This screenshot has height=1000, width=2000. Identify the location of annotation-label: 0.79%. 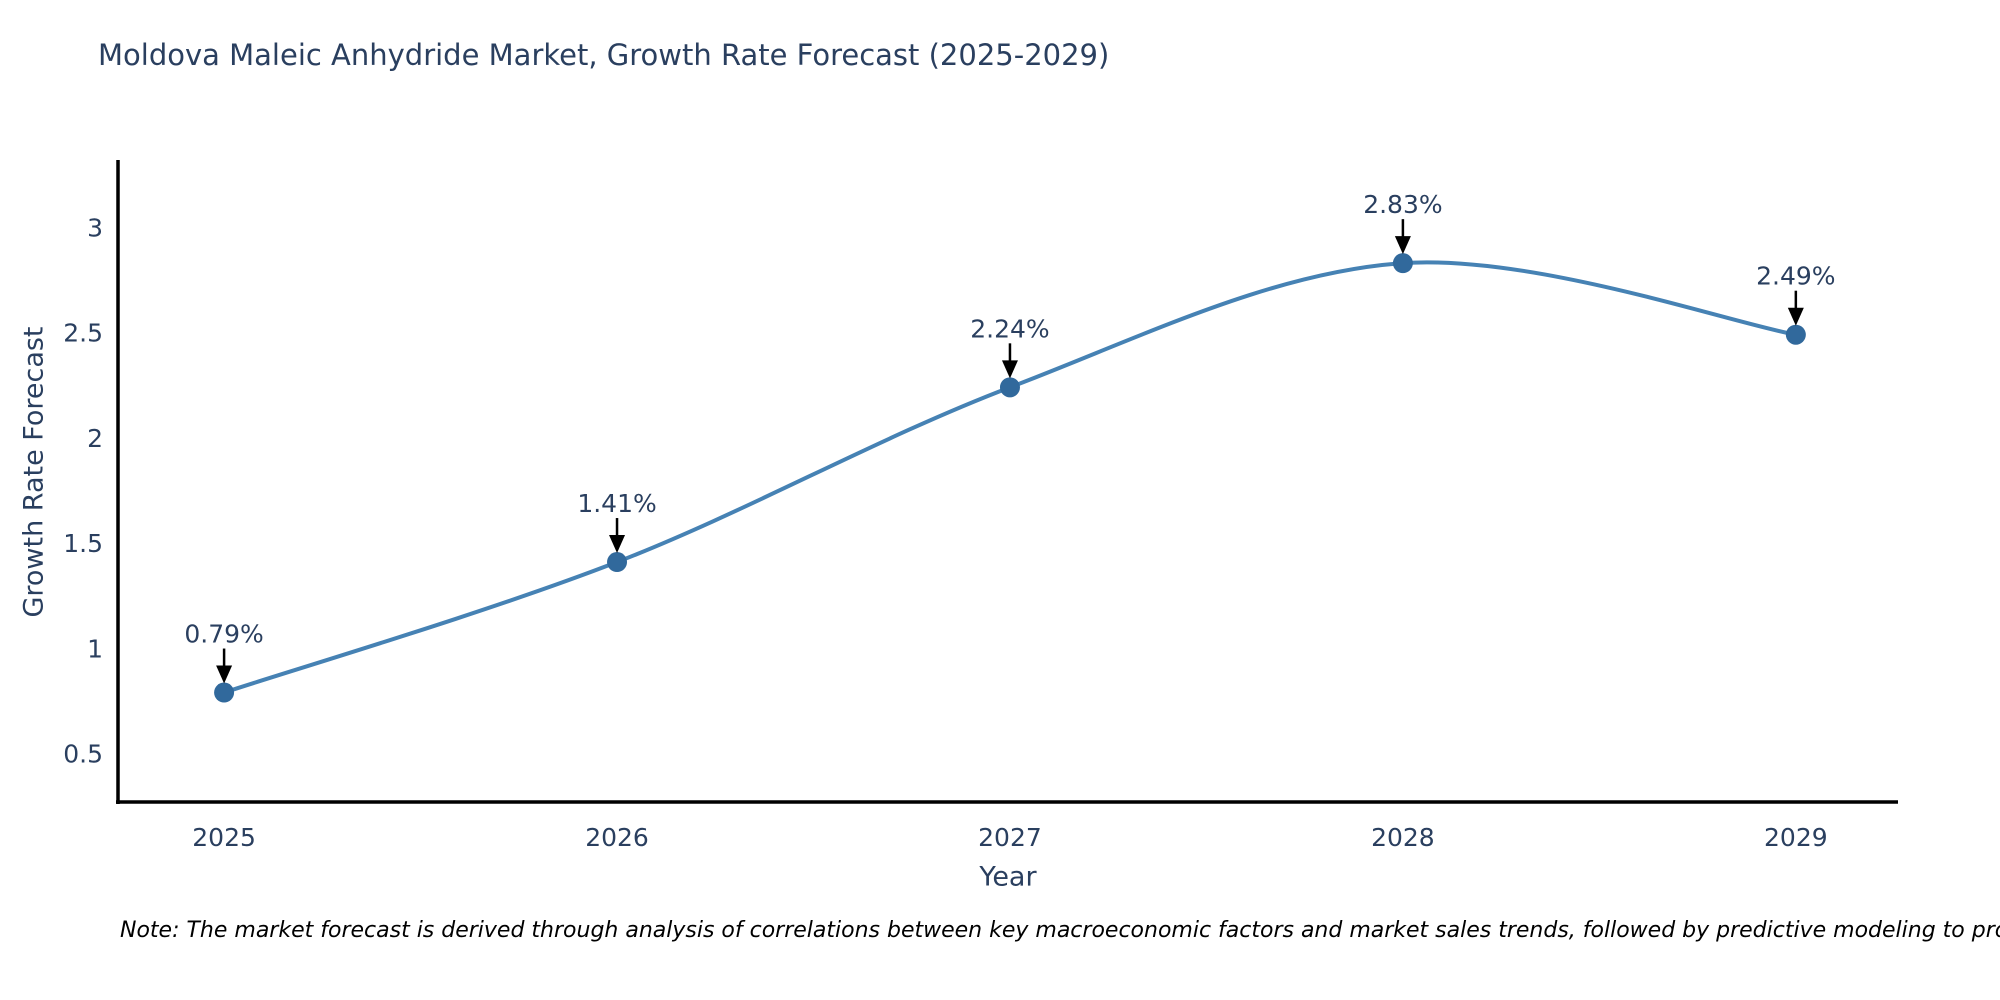
(223, 634).